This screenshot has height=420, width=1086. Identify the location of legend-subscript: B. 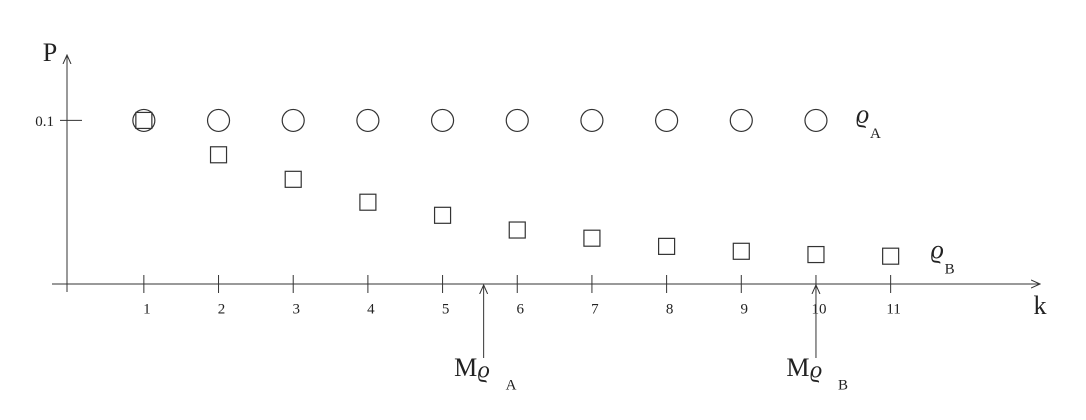
(950, 270).